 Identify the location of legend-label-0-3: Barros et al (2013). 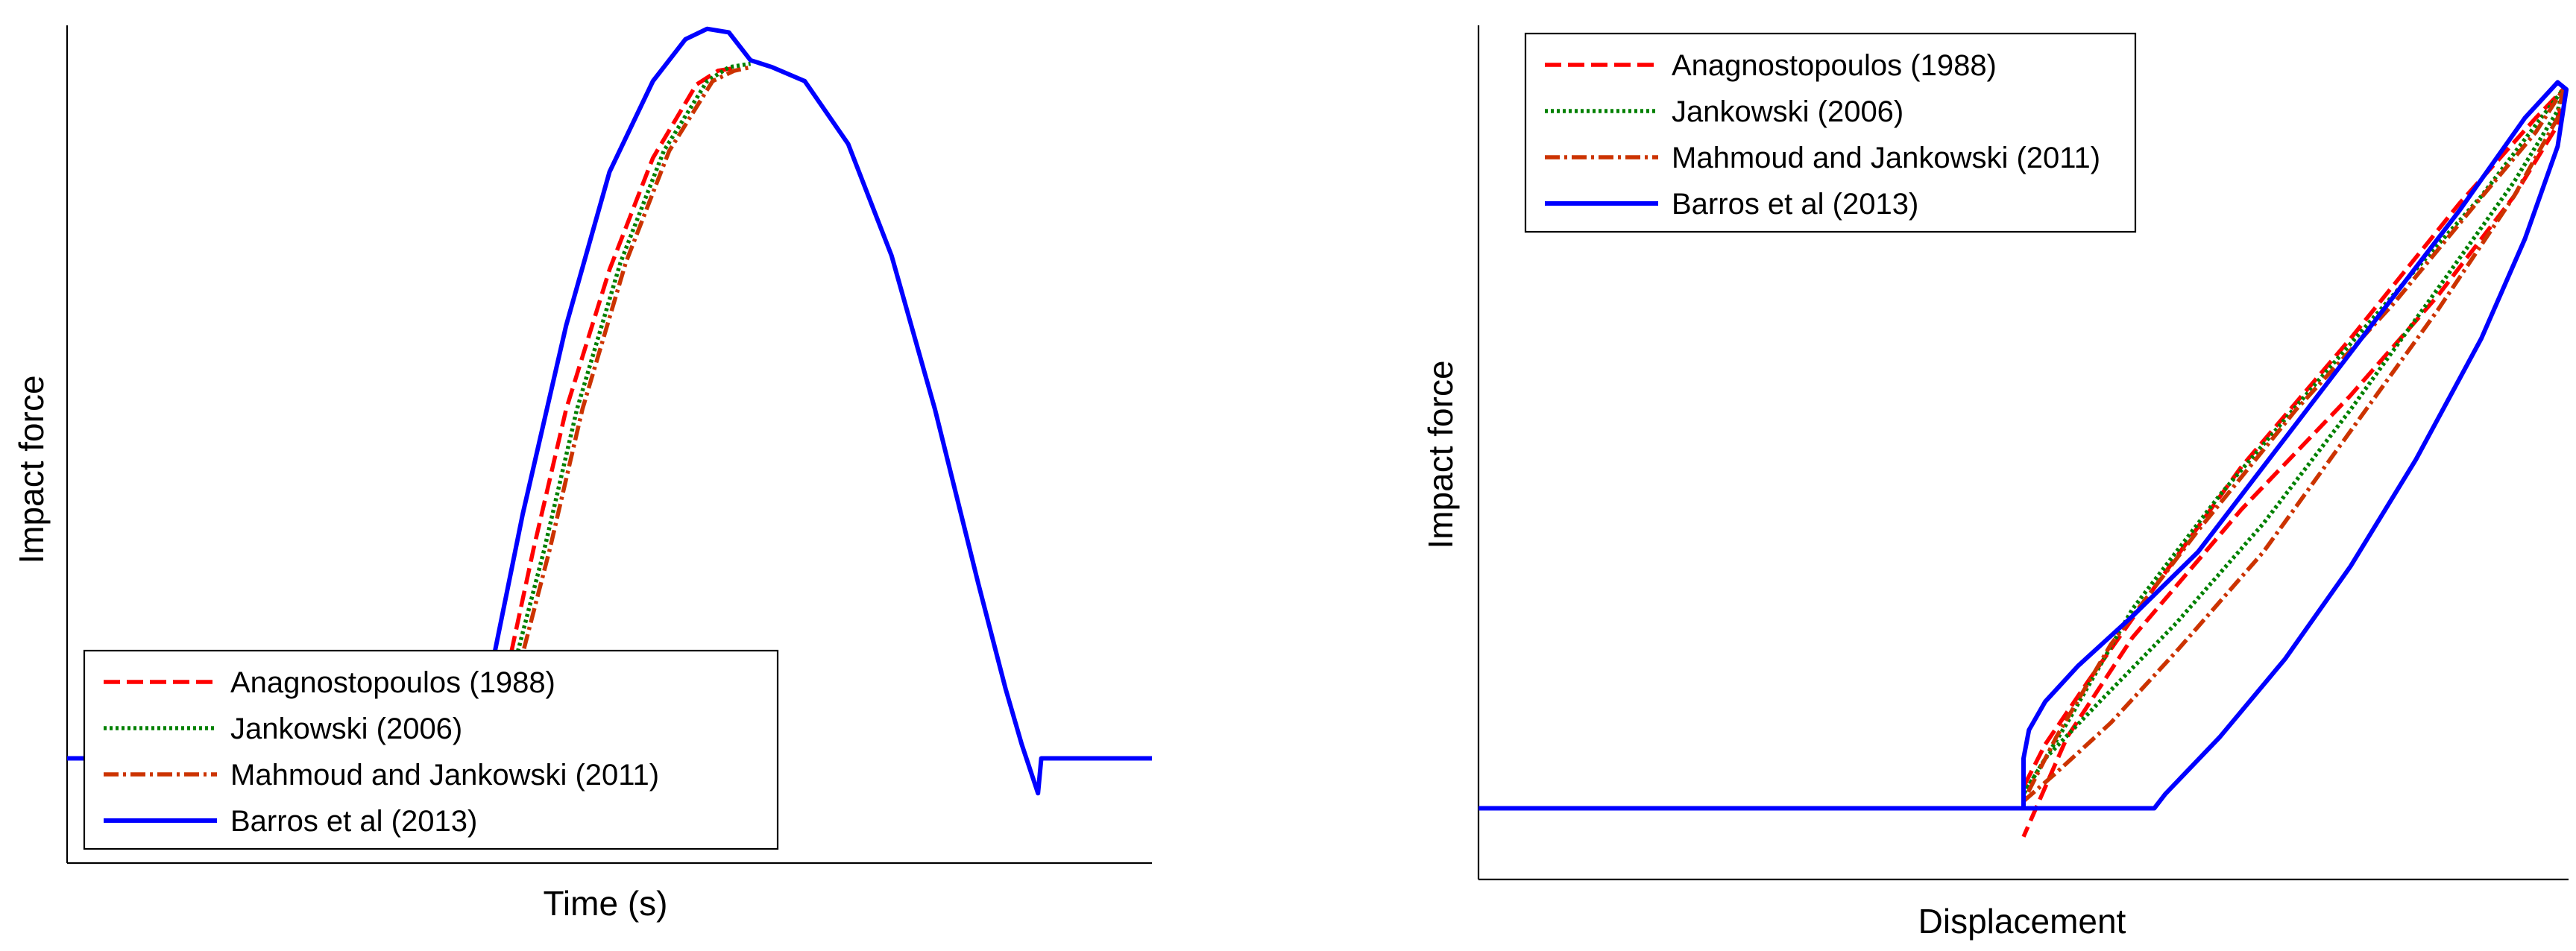
(353, 822).